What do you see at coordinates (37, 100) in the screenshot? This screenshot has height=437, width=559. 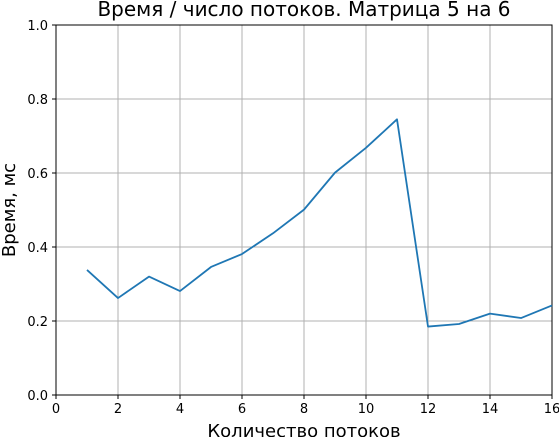 I see `y-tick-label: 0.8` at bounding box center [37, 100].